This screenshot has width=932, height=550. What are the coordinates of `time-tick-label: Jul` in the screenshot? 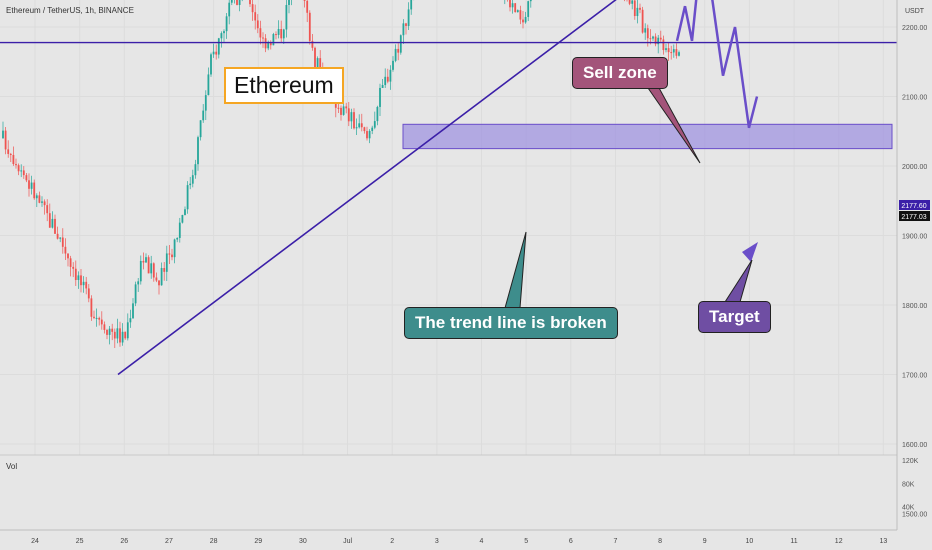 It's located at (347, 541).